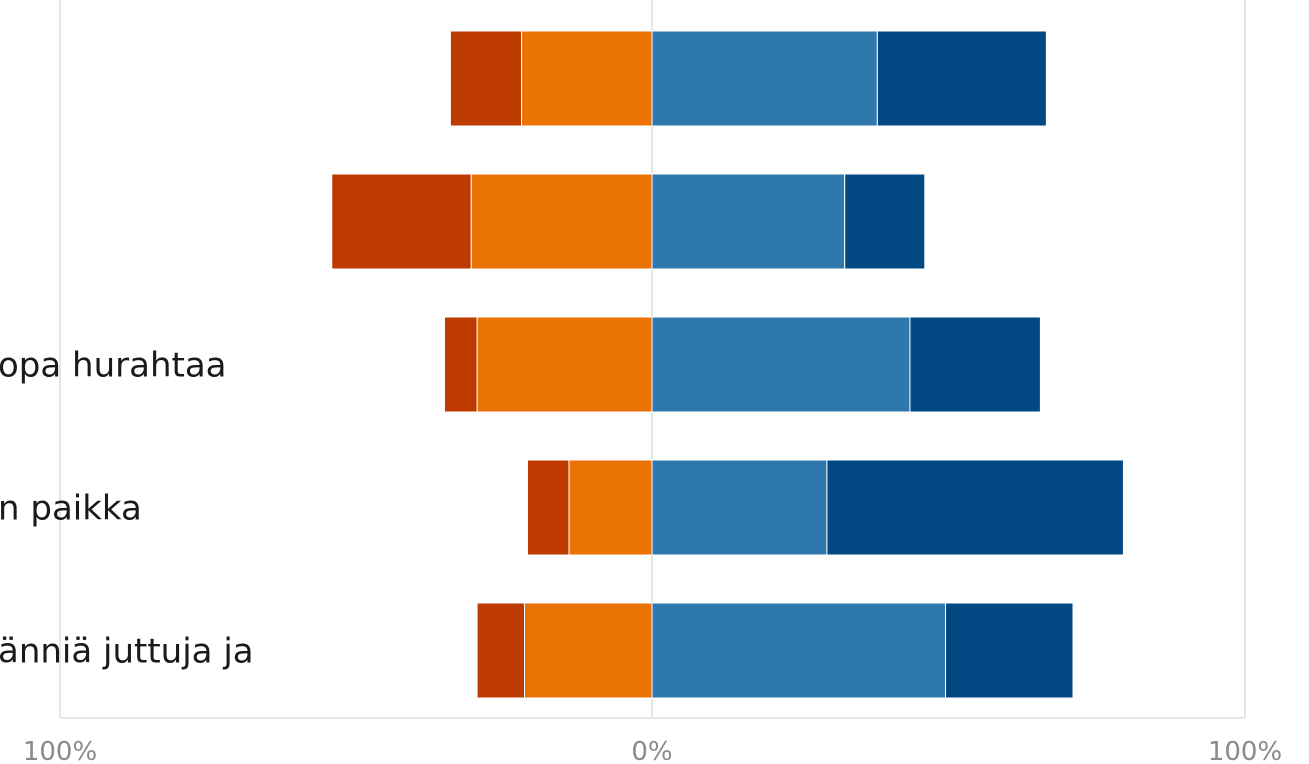 The image size is (1309, 764). I want to click on x-tick-label-right: 100%, so click(1245, 750).